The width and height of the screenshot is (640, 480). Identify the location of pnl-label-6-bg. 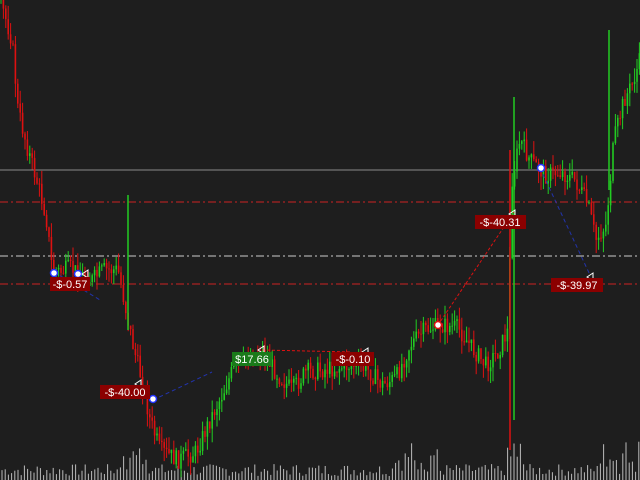
(577, 285).